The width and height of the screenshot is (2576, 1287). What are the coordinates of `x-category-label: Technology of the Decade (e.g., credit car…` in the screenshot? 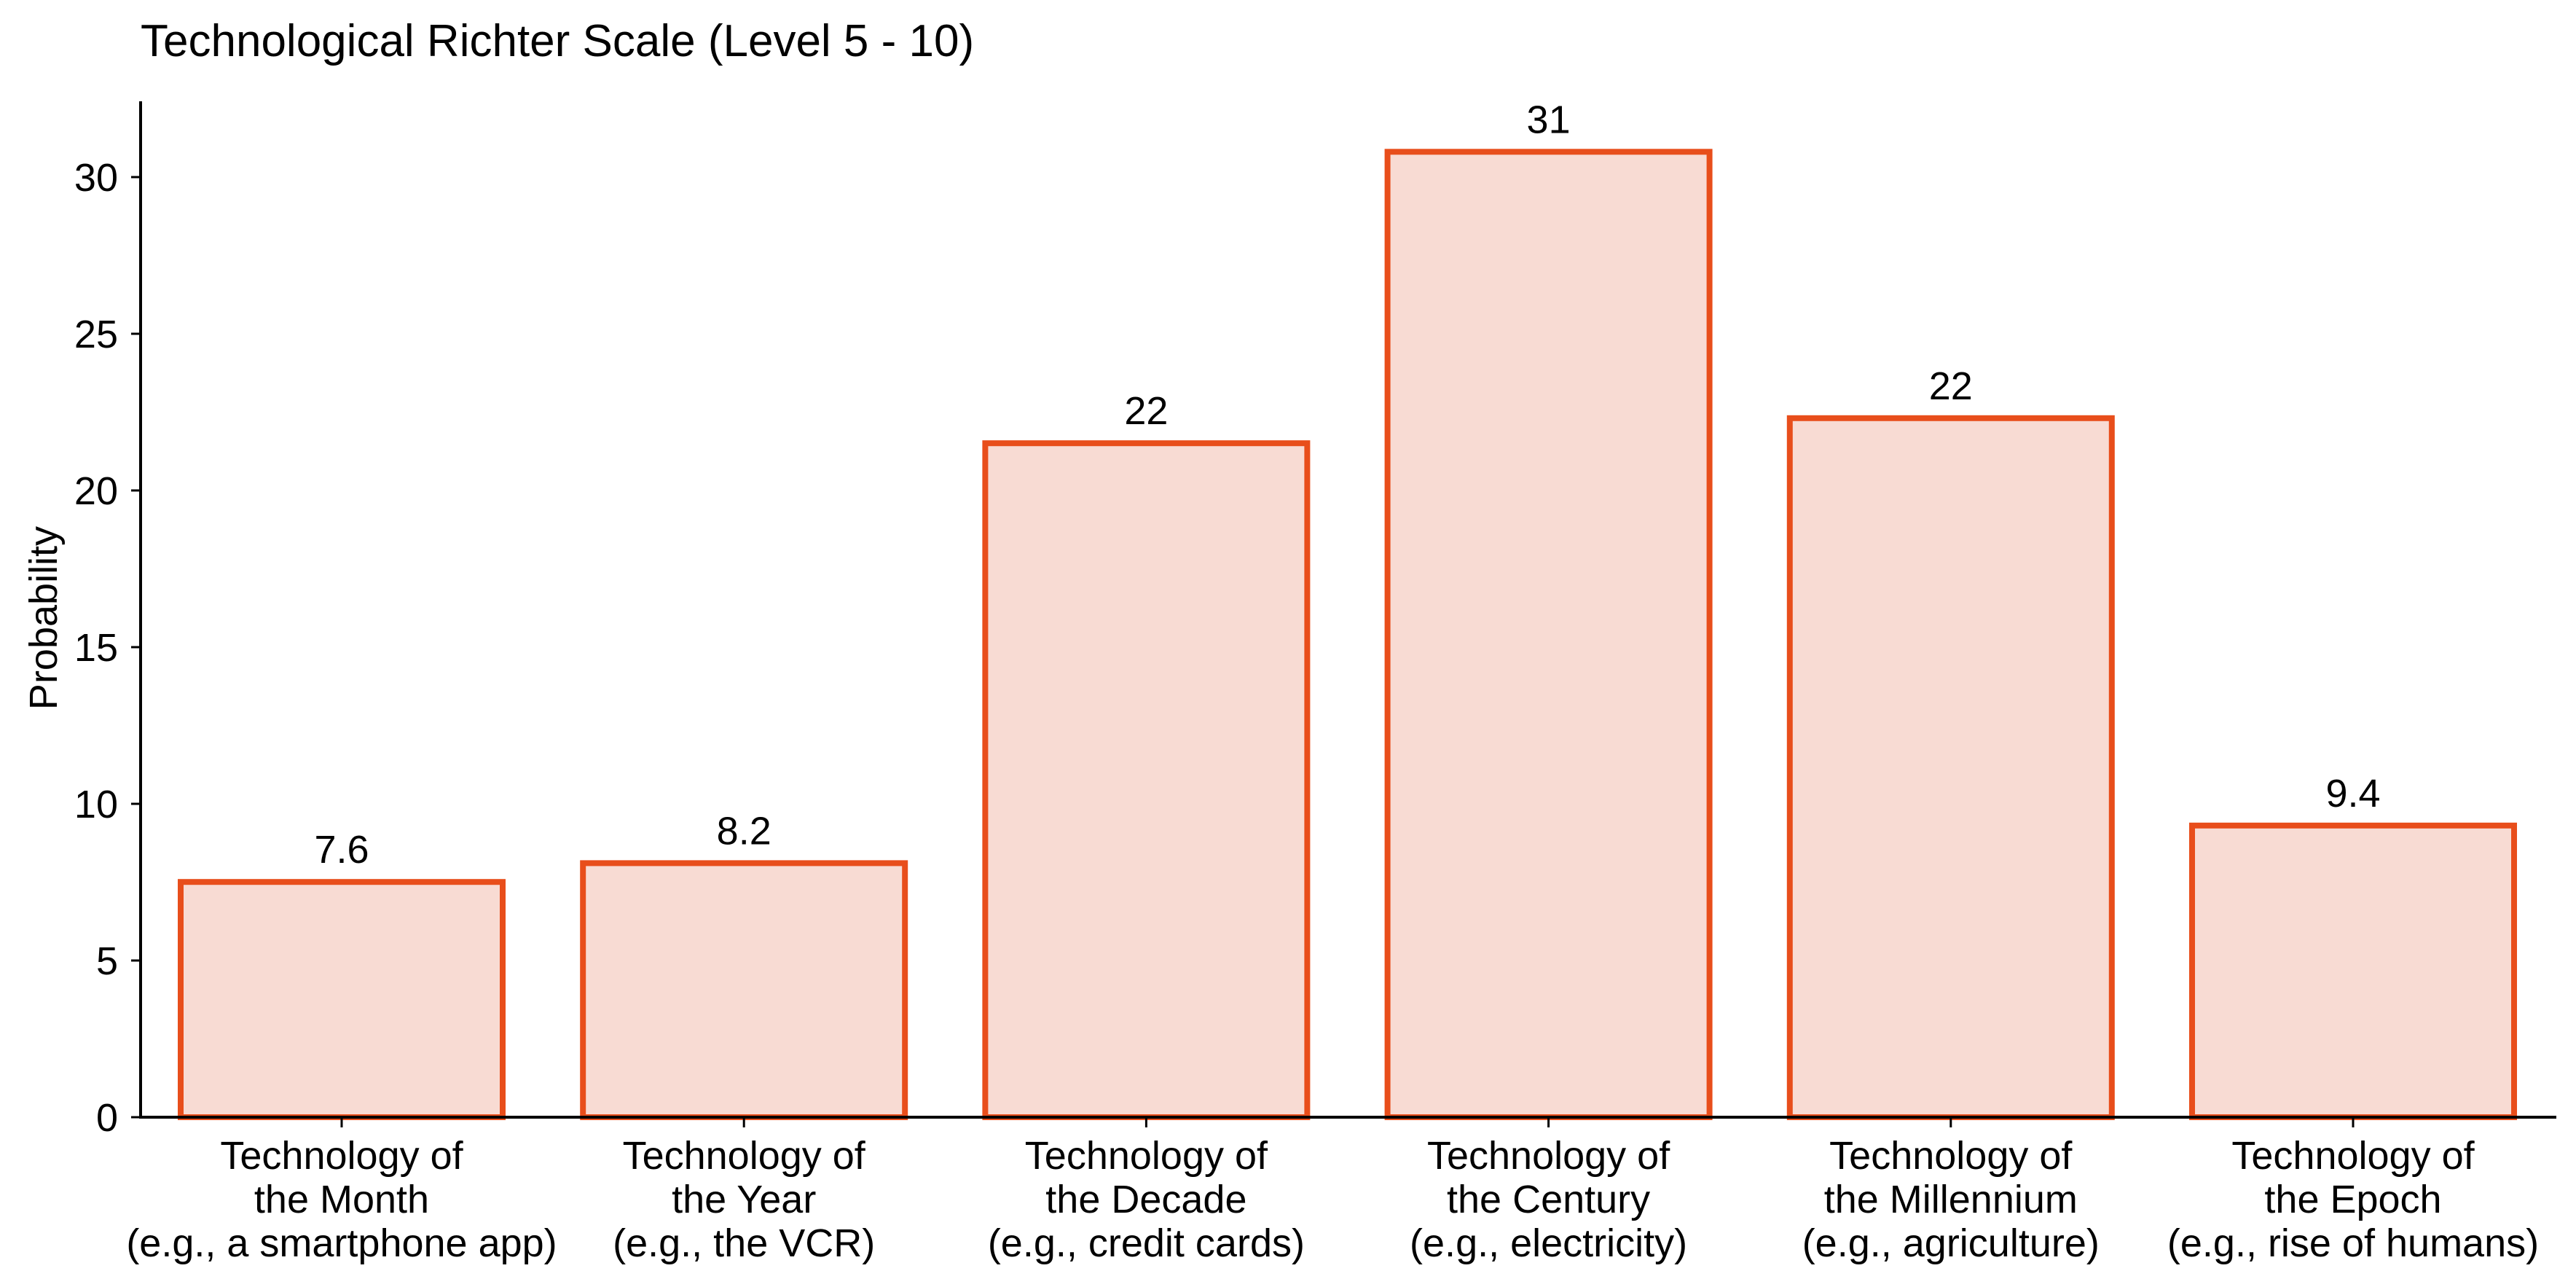 It's located at (1146, 1199).